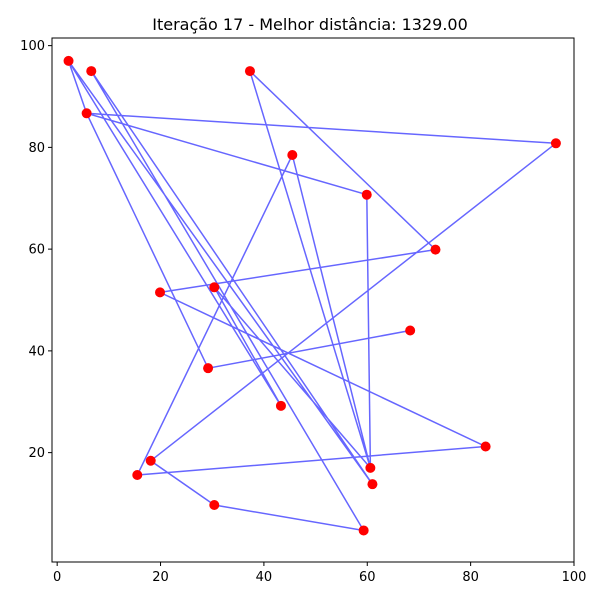 This screenshot has width=600, height=600. Describe the element at coordinates (160, 577) in the screenshot. I see `x-tick-label: 20` at that location.